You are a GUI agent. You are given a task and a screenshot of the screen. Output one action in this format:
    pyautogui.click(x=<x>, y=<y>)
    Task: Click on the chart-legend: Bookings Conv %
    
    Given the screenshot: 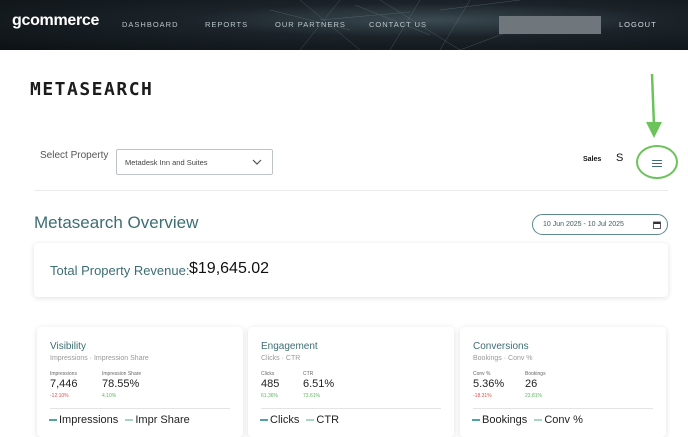 What is the action you would take?
    pyautogui.click(x=527, y=420)
    